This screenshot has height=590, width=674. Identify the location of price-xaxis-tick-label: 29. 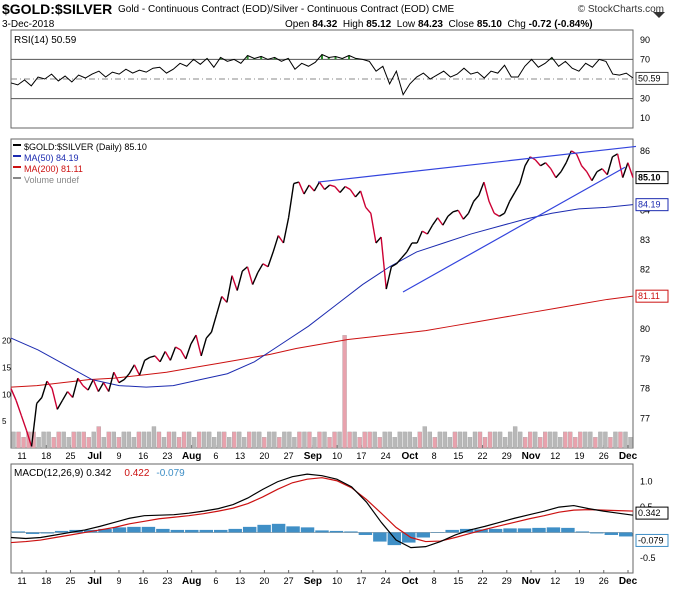
(507, 456).